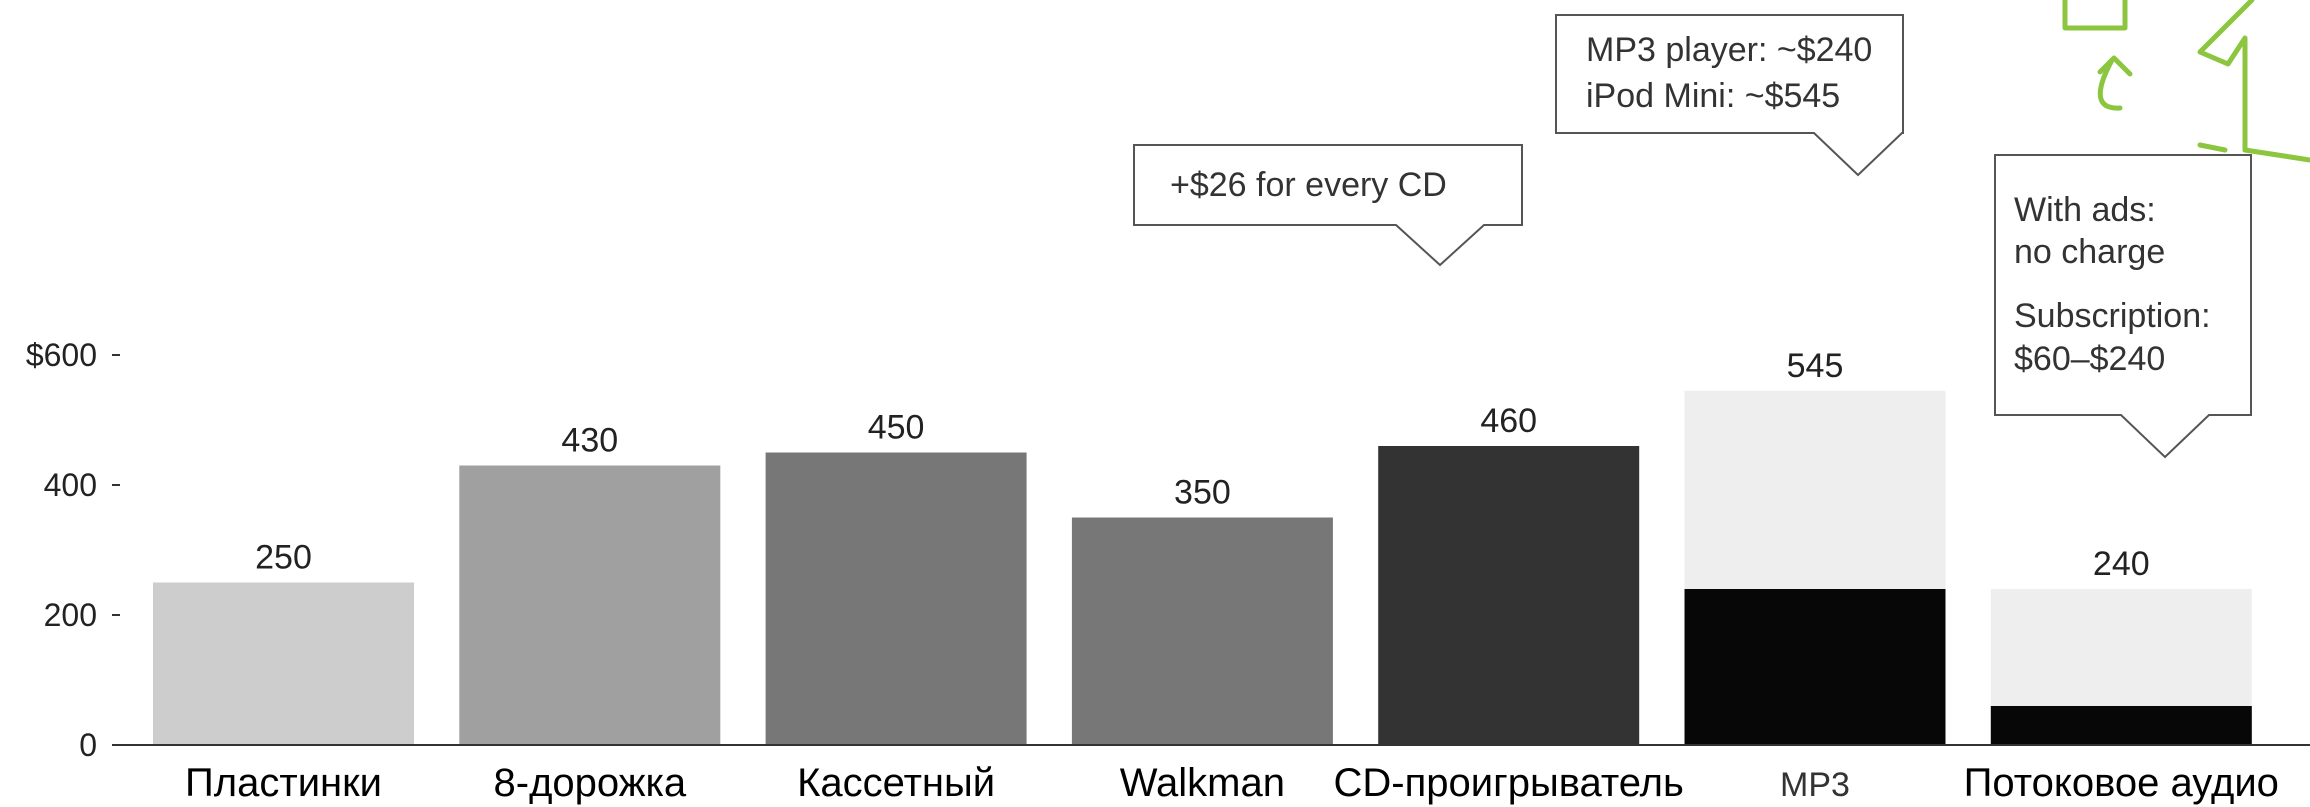 Image resolution: width=2310 pixels, height=807 pixels. What do you see at coordinates (2112, 316) in the screenshot?
I see `callout-text: Subscription:` at bounding box center [2112, 316].